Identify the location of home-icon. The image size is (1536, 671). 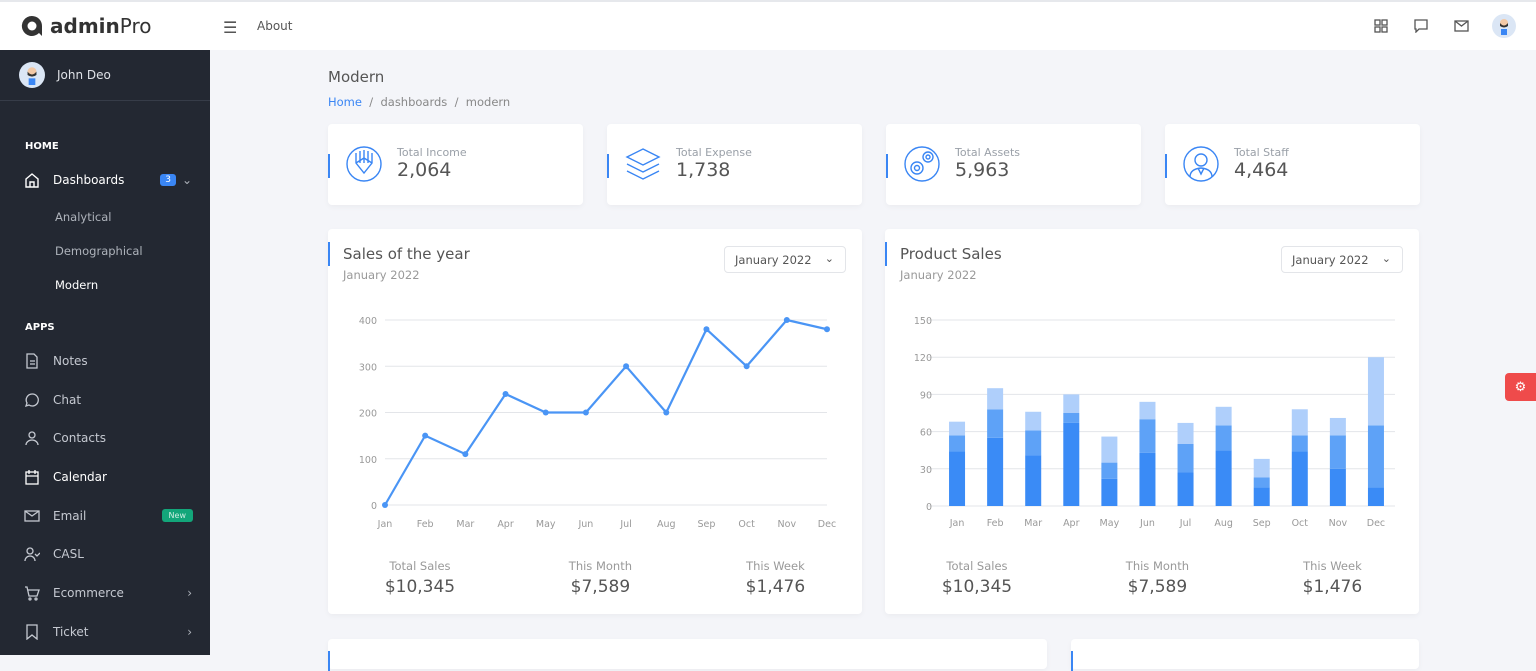
(32, 180).